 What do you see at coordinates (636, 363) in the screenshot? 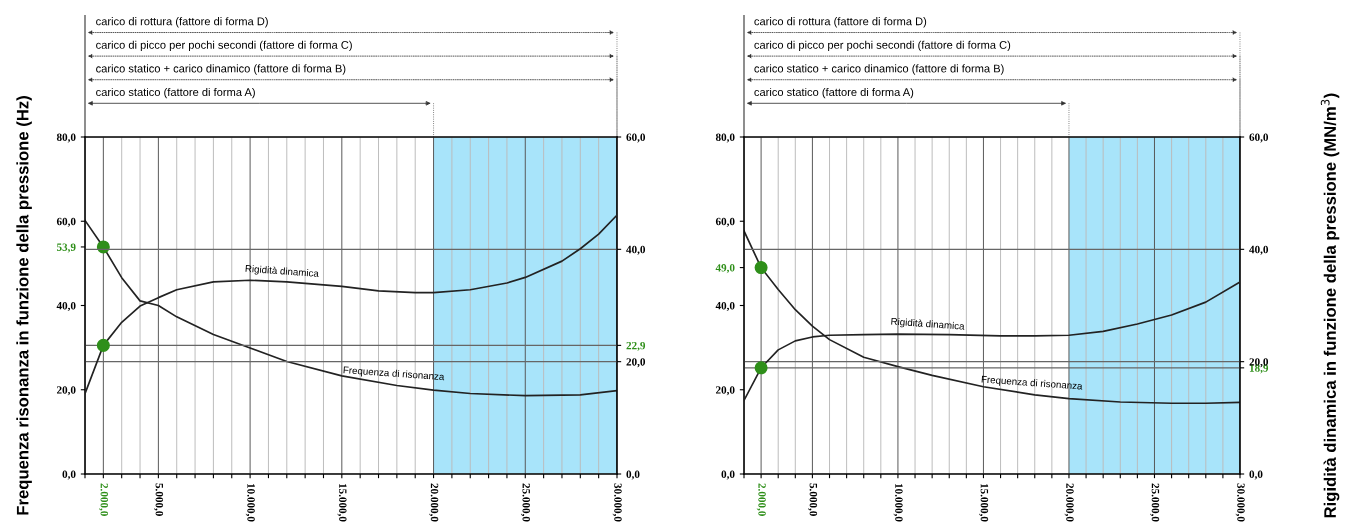
I see `y2-tick-label: 20,0` at bounding box center [636, 363].